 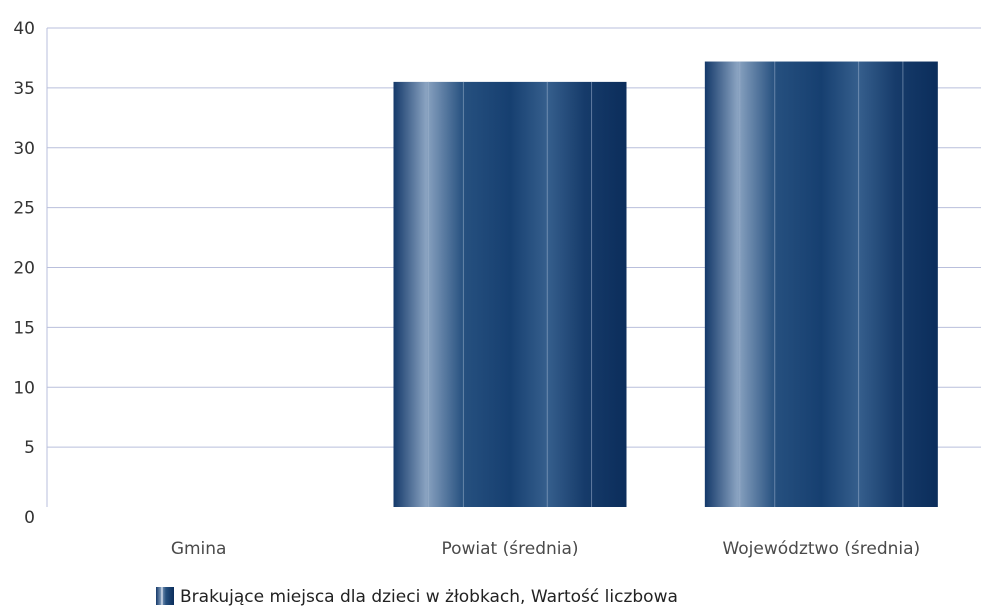 I want to click on y-tick-label: 25, so click(x=24, y=209).